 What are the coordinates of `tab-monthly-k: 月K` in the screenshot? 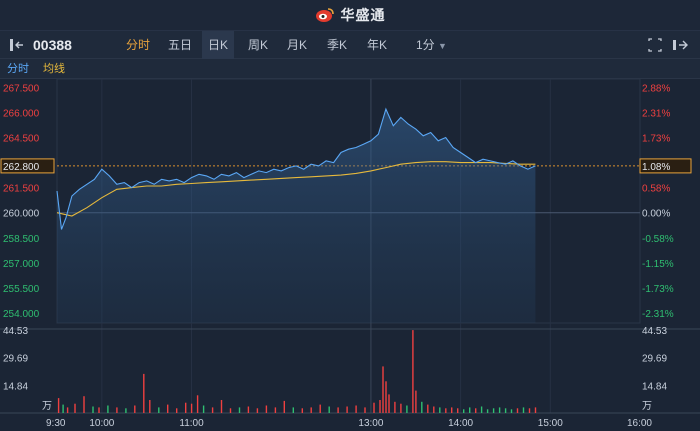 It's located at (297, 45).